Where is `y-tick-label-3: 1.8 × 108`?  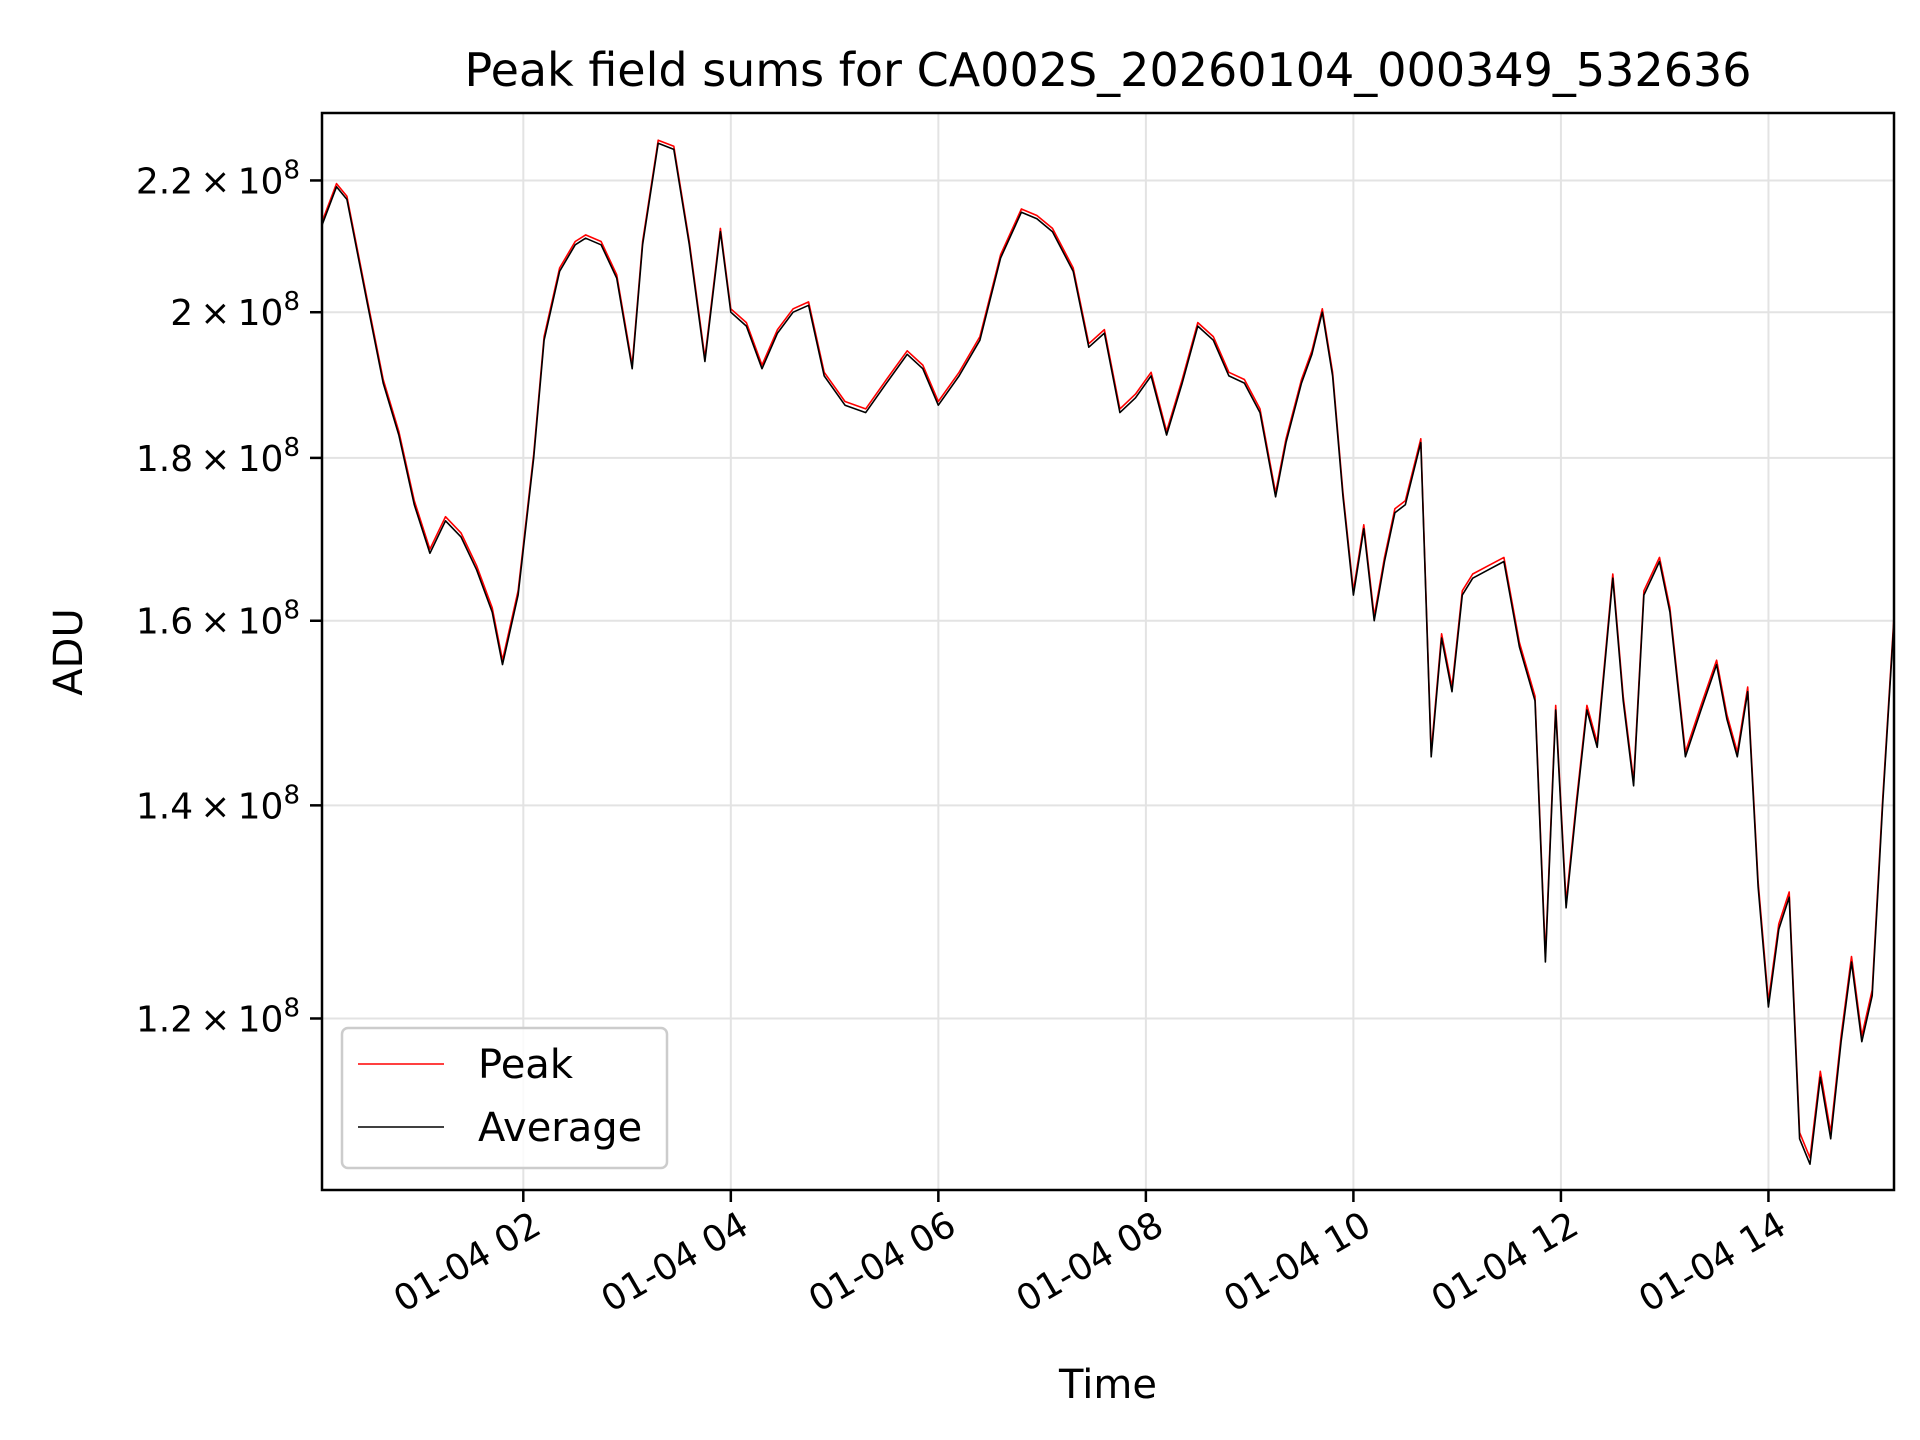 y-tick-label-3: 1.8 × 108 is located at coordinates (218, 456).